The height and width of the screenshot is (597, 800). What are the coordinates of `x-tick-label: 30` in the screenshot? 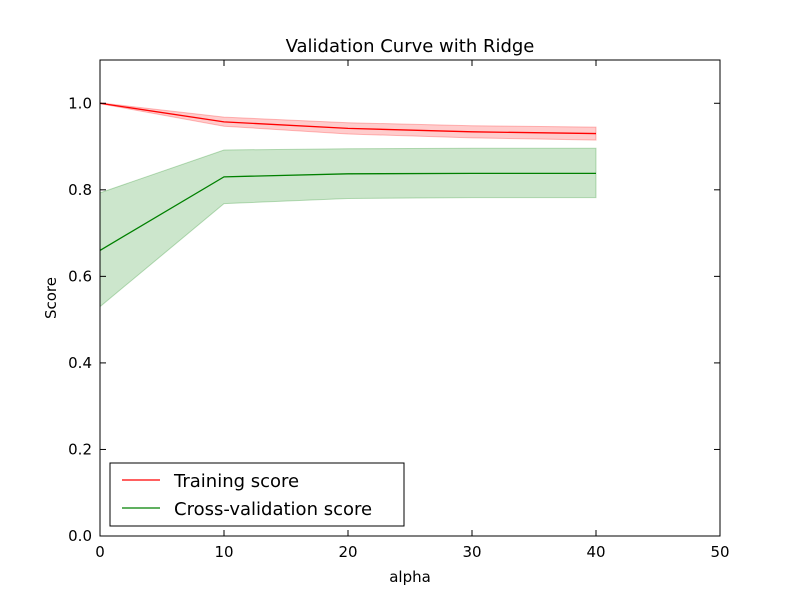 It's located at (471, 552).